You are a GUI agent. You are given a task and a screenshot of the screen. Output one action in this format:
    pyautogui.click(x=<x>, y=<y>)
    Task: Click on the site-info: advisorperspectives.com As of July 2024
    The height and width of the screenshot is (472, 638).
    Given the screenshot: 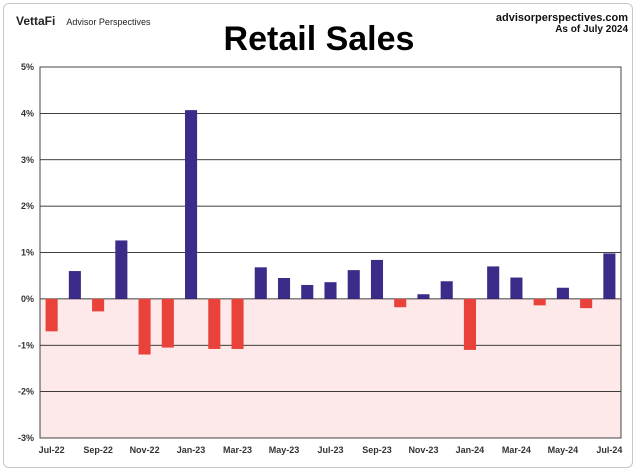 What is the action you would take?
    pyautogui.click(x=562, y=23)
    